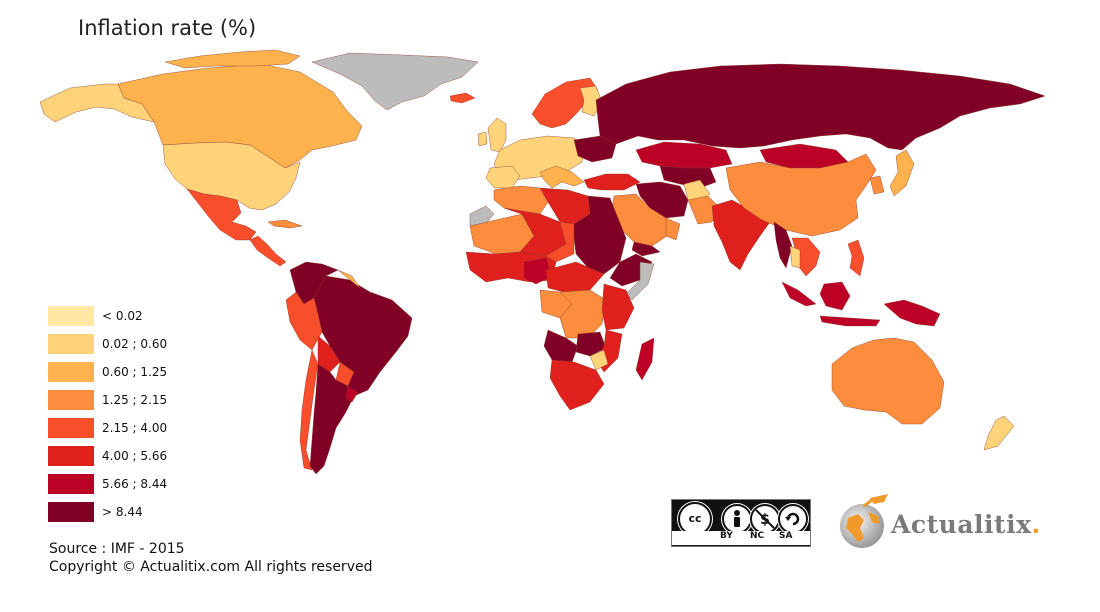  Describe the element at coordinates (135, 428) in the screenshot. I see `legend-label: 2.15 ; 4.00` at that location.